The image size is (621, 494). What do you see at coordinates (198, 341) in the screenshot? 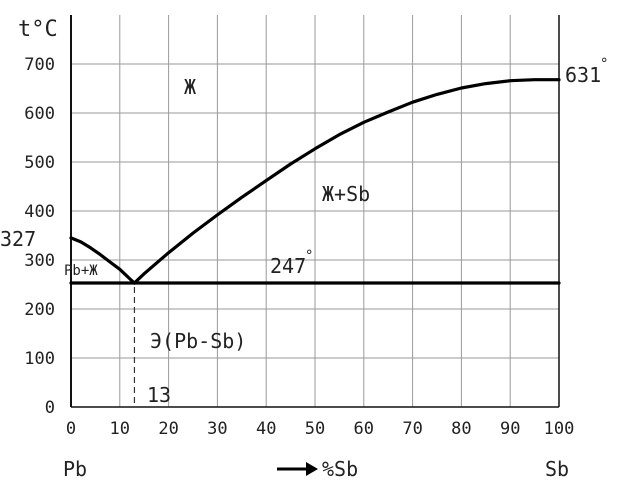
I see `eutectic-label: Э(Pb-Sb)` at bounding box center [198, 341].